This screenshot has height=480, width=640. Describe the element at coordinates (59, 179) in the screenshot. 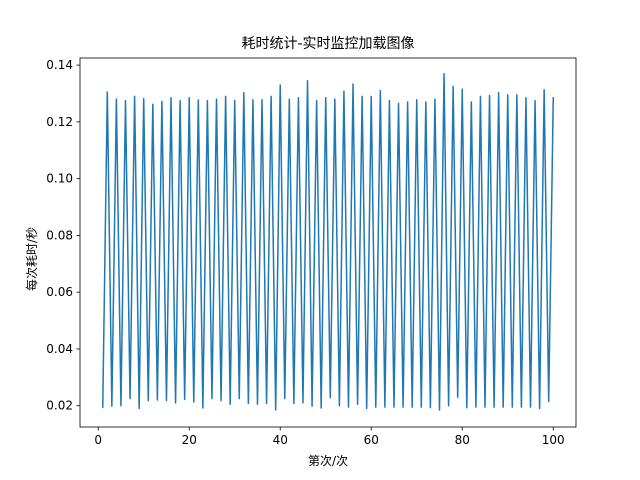

I see `y-tick-label: 0.10` at that location.